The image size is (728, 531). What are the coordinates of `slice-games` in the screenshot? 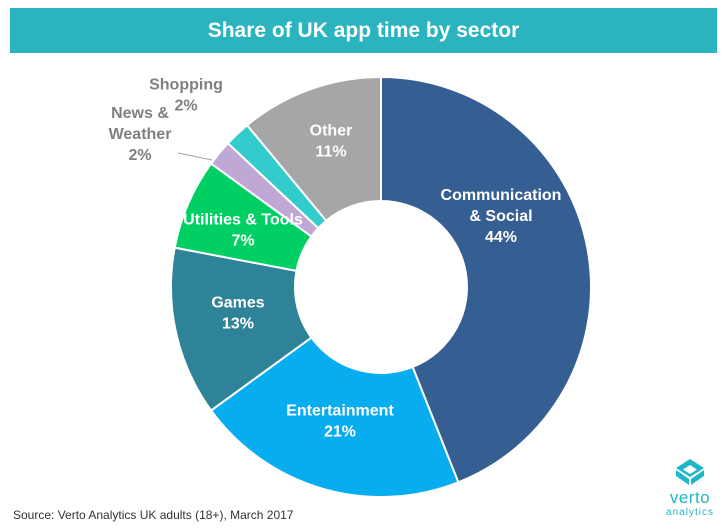 It's located at (241, 329).